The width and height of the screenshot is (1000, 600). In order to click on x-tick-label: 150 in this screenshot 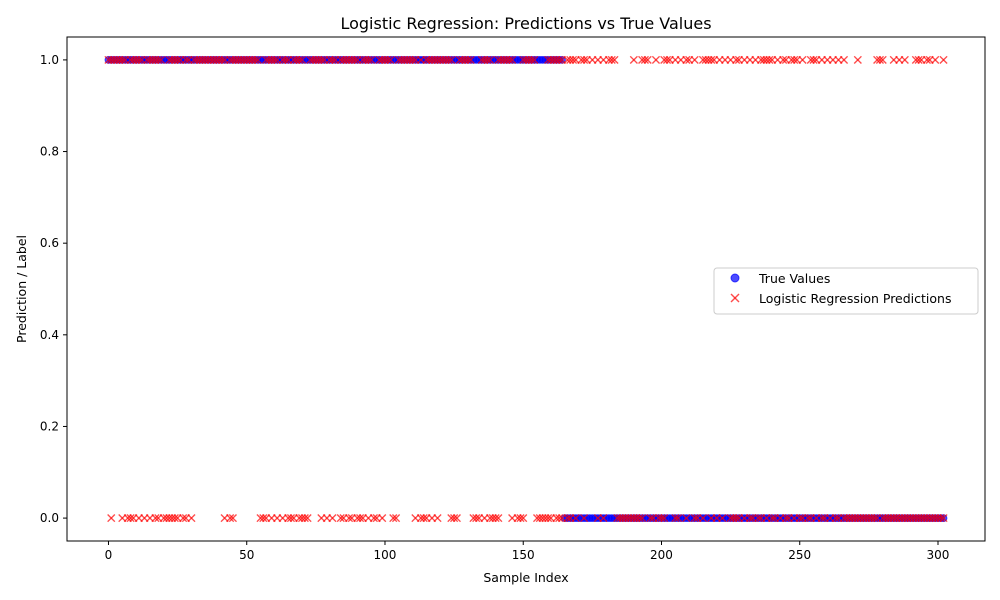, I will do `click(523, 555)`.